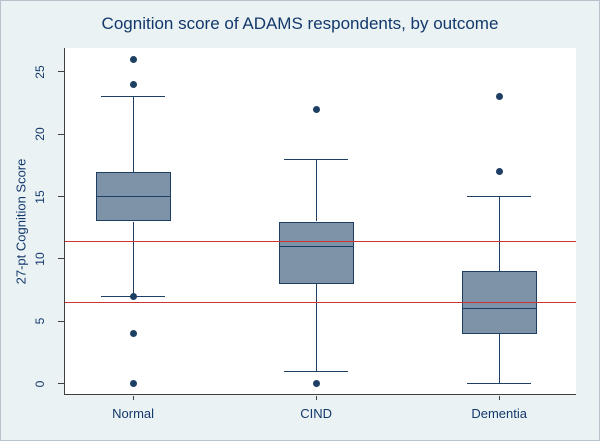 Image resolution: width=600 pixels, height=441 pixels. I want to click on box-cind, so click(316, 252).